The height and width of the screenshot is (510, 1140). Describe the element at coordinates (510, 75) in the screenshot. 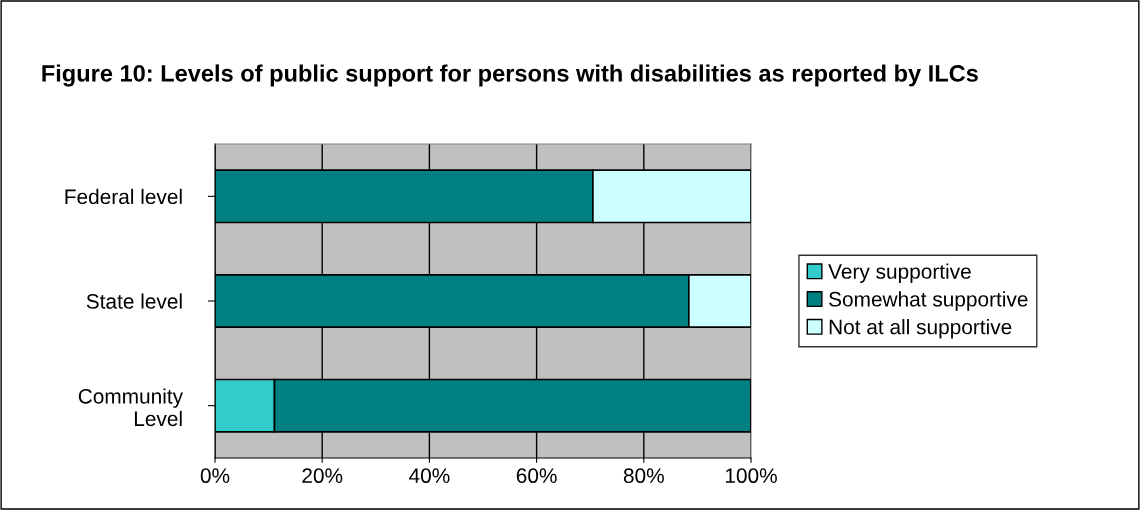

I see `chart-title: Figure 10: Levels of public support for persons with disabilities as reported by ILCs` at that location.